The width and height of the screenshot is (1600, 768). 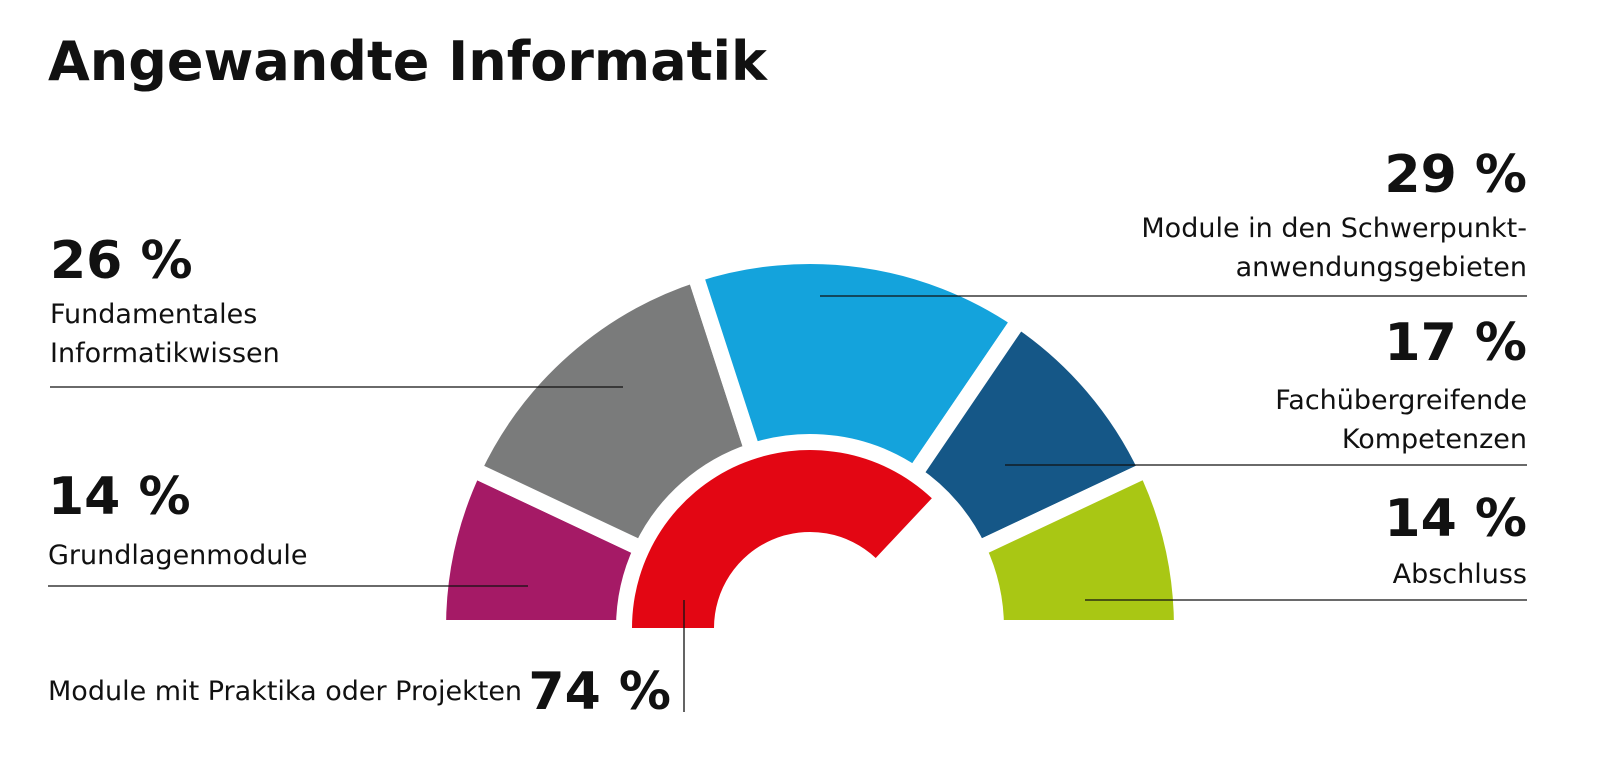 What do you see at coordinates (1455, 175) in the screenshot?
I see `pct-label-module-in-den-schwerpunktanwendungsgebieten: 29 %` at bounding box center [1455, 175].